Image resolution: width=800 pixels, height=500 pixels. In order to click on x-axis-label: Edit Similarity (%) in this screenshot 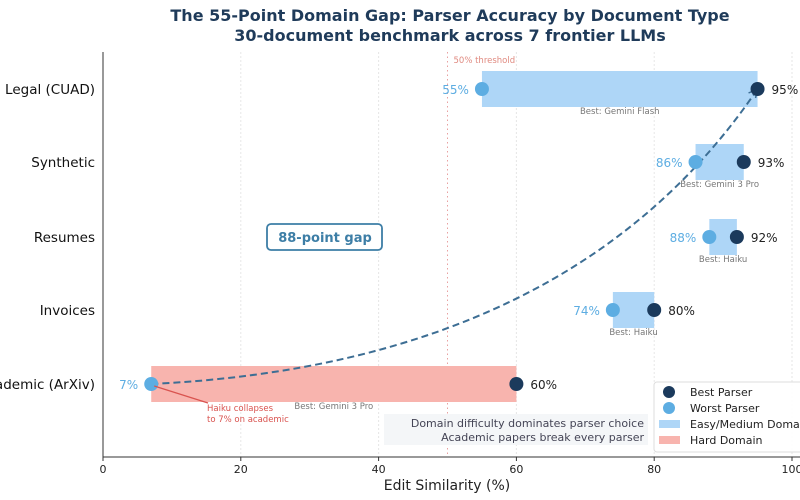, I will do `click(447, 486)`.